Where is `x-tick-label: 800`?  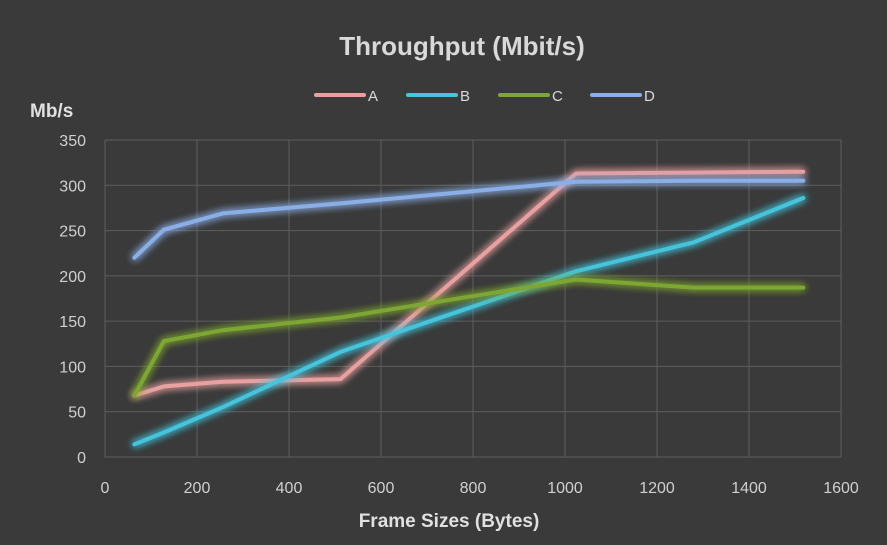
x-tick-label: 800 is located at coordinates (473, 488).